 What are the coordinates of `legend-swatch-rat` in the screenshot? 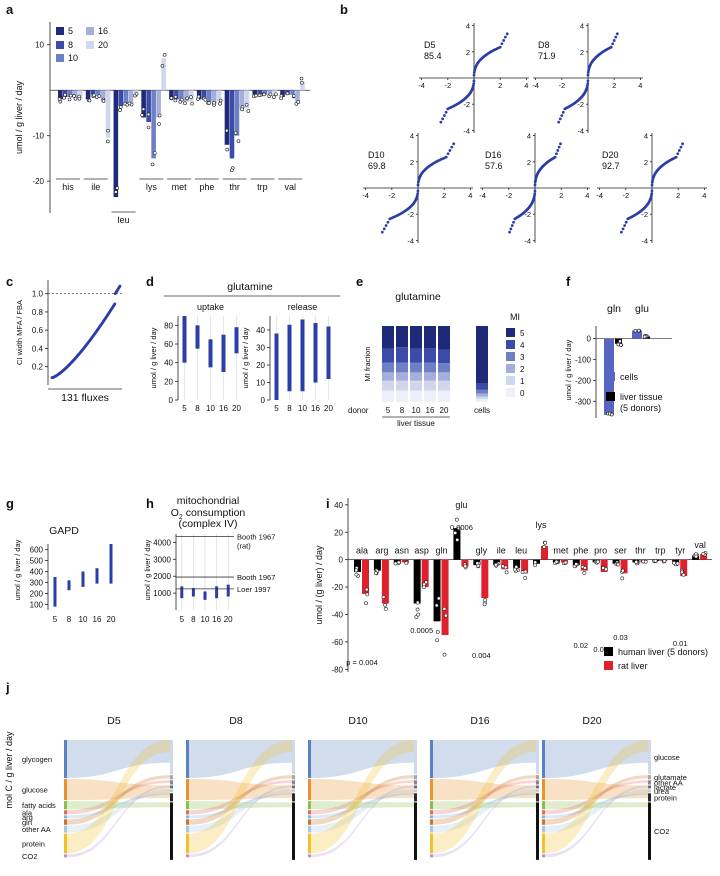 It's located at (608, 665).